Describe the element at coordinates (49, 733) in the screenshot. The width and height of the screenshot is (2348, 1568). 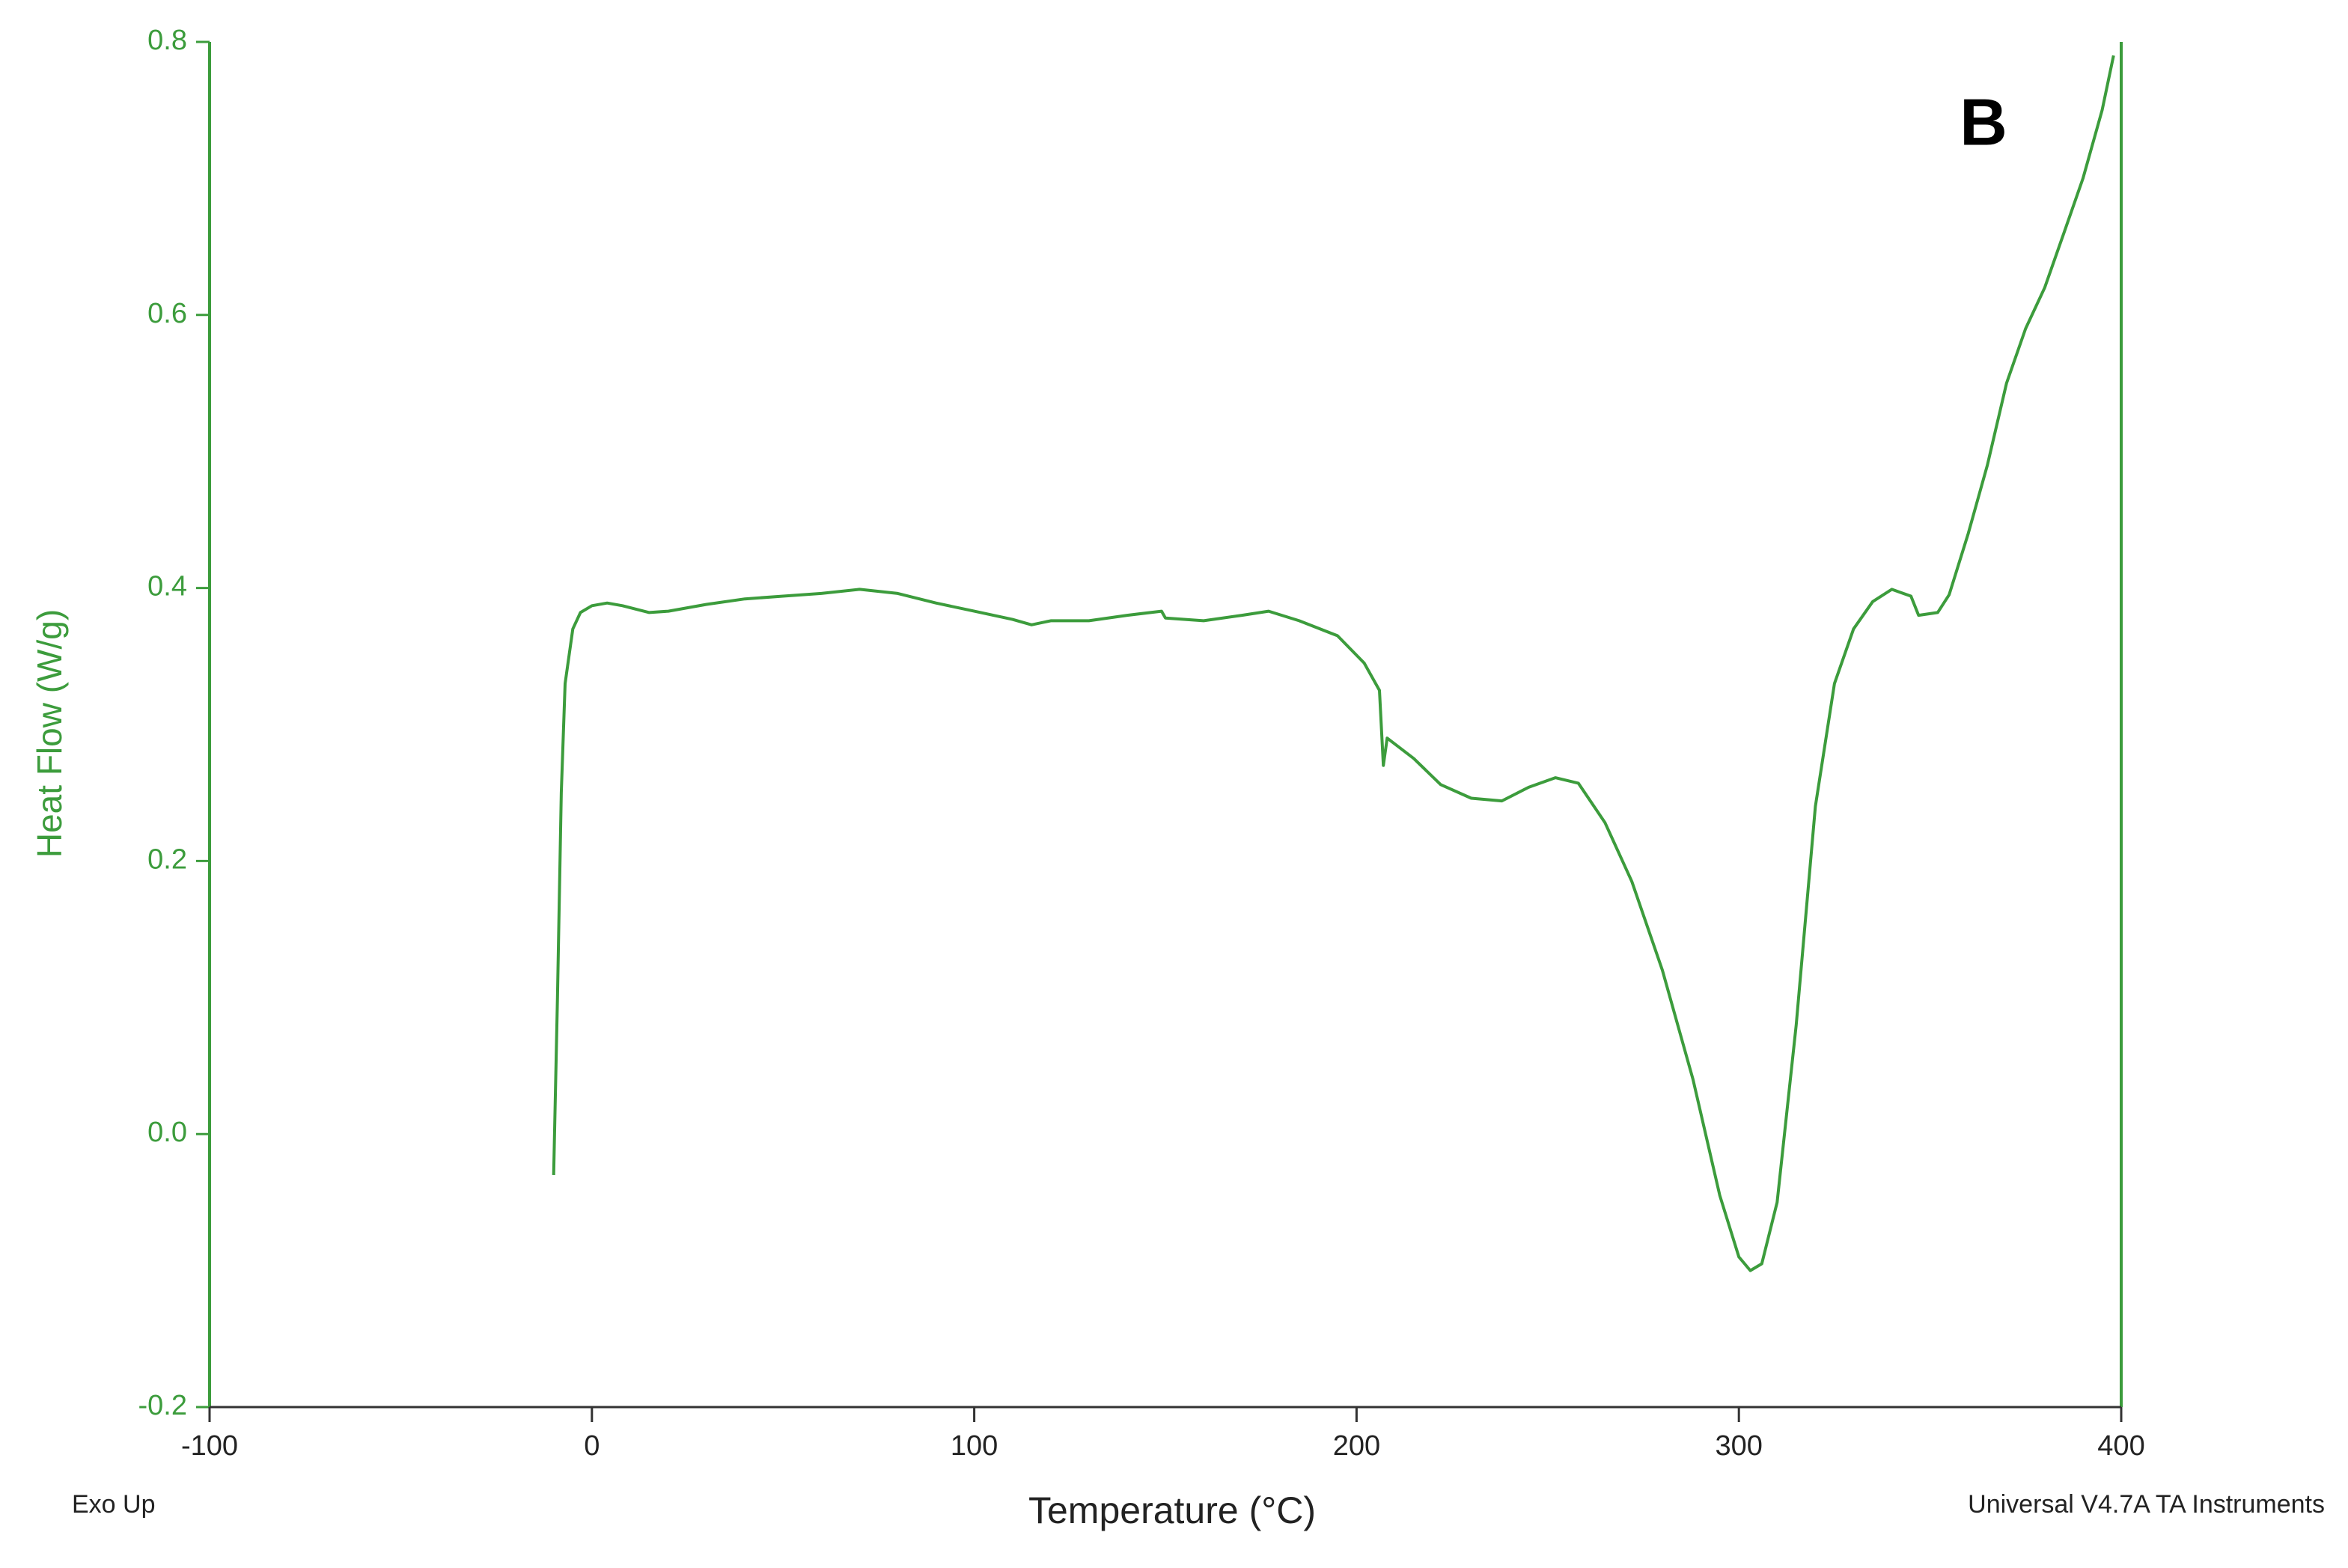
I see `y-axis-label: Heat Flow (W/g)` at that location.